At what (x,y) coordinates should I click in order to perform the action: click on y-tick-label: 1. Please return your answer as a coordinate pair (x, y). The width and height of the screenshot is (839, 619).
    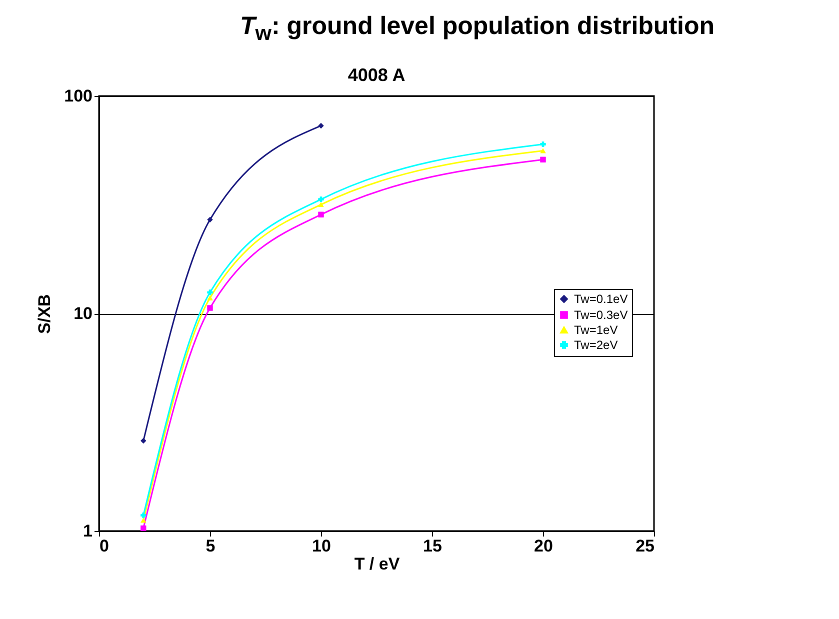
    Looking at the image, I should click on (87, 531).